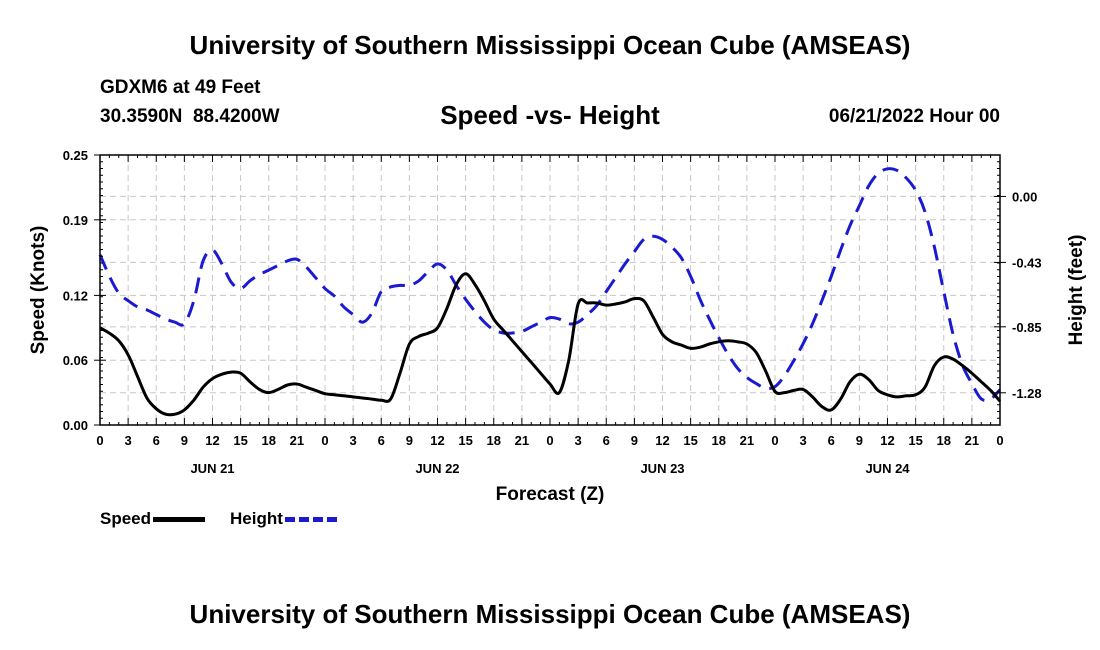 The image size is (1100, 650). What do you see at coordinates (75, 220) in the screenshot?
I see `y-tick-label: 0.19` at bounding box center [75, 220].